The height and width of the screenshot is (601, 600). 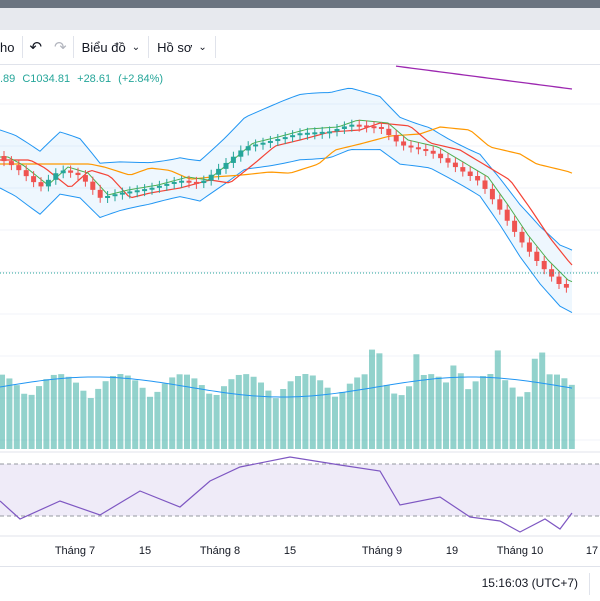 I want to click on x-tick-label: Tháng 8, so click(x=220, y=551).